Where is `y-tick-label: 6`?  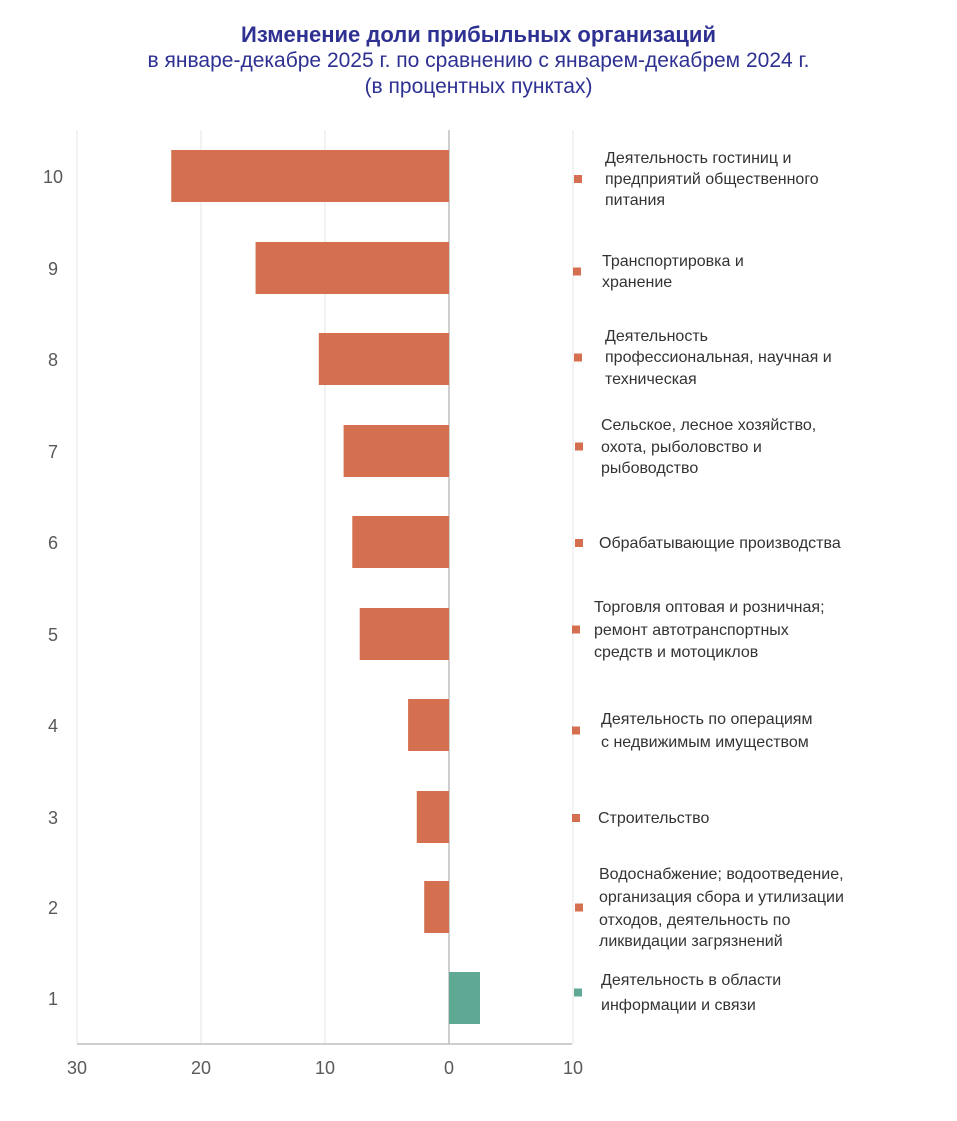
y-tick-label: 6 is located at coordinates (53, 543).